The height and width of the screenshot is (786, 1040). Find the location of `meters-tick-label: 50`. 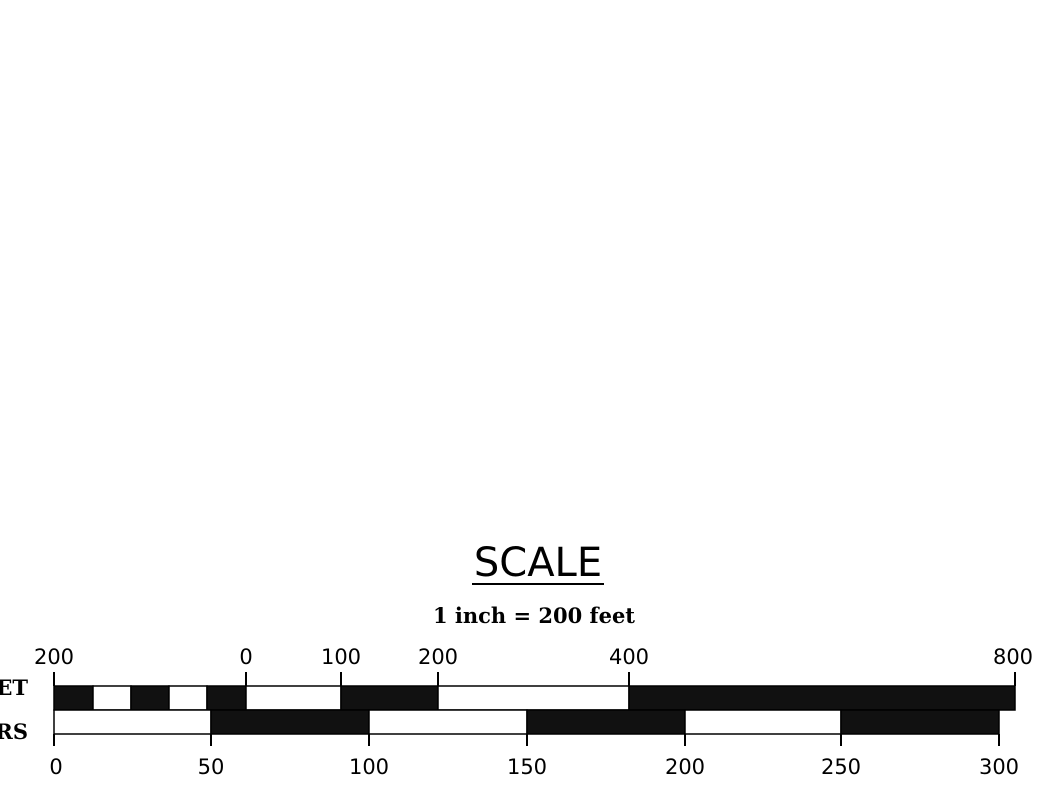

meters-tick-label: 50 is located at coordinates (211, 767).